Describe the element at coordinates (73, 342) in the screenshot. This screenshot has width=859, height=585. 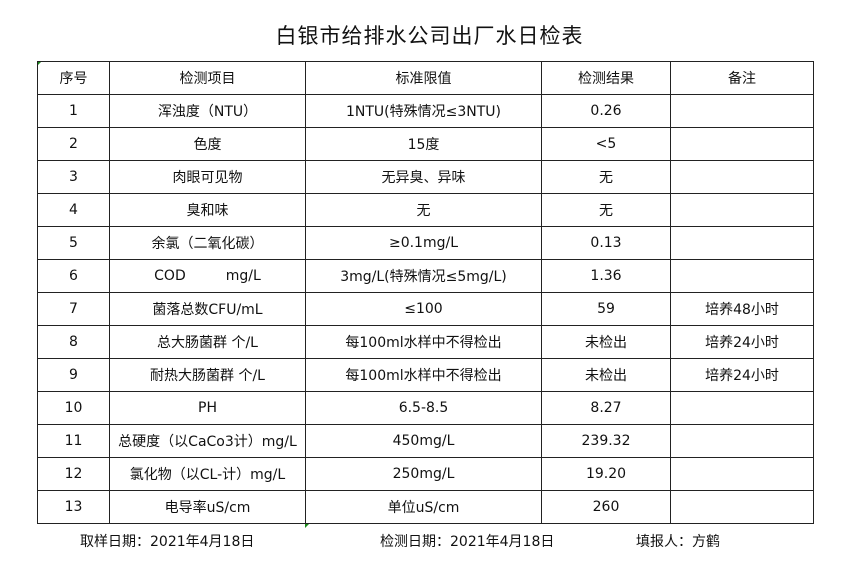
I see `row-number-cell: 8` at that location.